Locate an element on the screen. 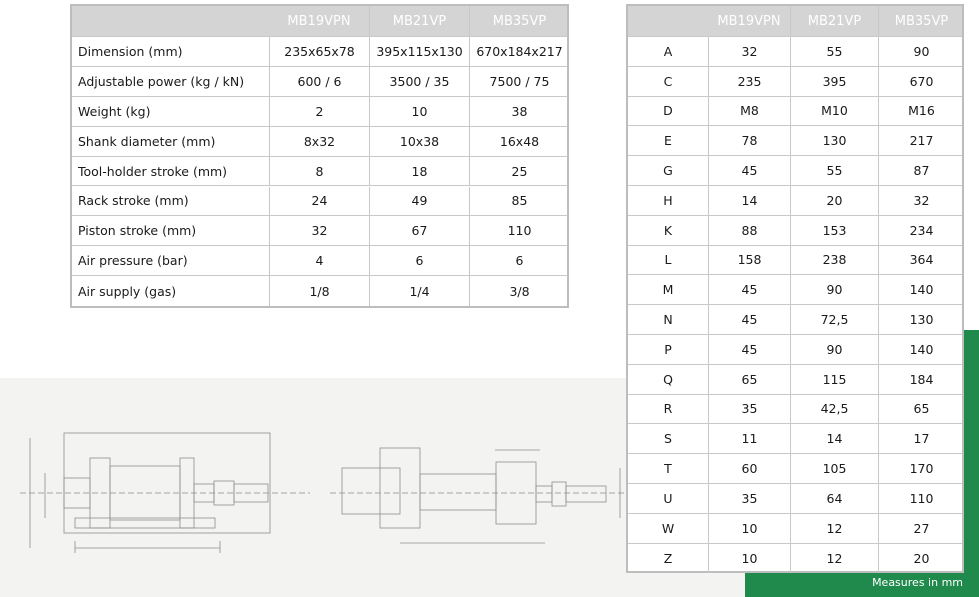 This screenshot has height=597, width=979. table-row: H 14 20 32 is located at coordinates (795, 201).